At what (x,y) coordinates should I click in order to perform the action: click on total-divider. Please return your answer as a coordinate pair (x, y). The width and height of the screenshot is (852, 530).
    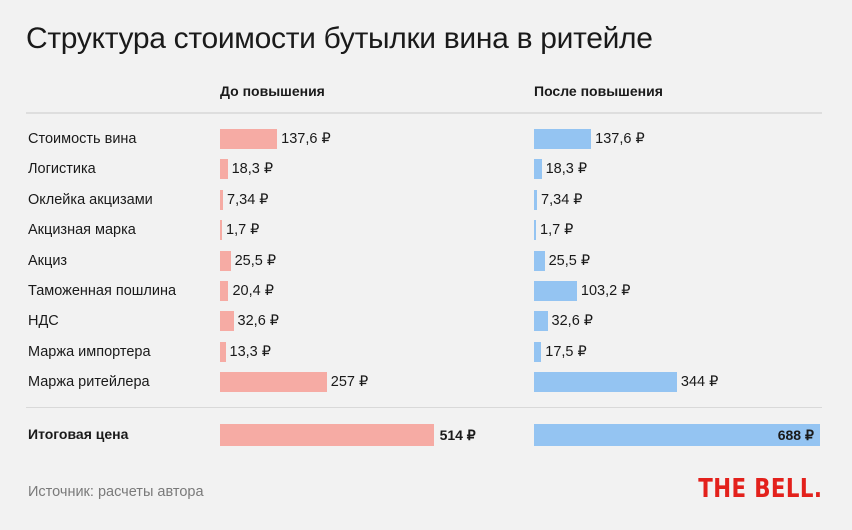
    Looking at the image, I should click on (424, 407).